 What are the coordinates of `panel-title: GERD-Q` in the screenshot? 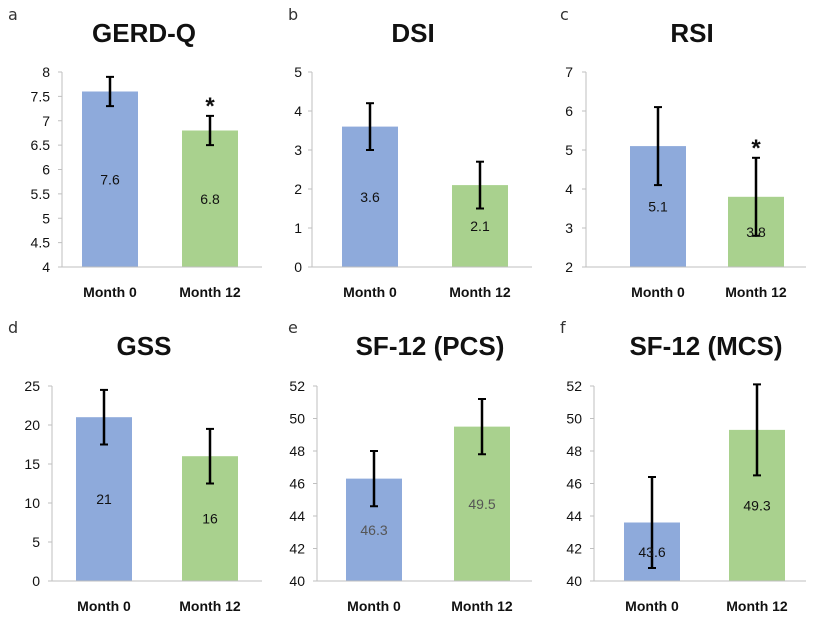 It's located at (144, 33).